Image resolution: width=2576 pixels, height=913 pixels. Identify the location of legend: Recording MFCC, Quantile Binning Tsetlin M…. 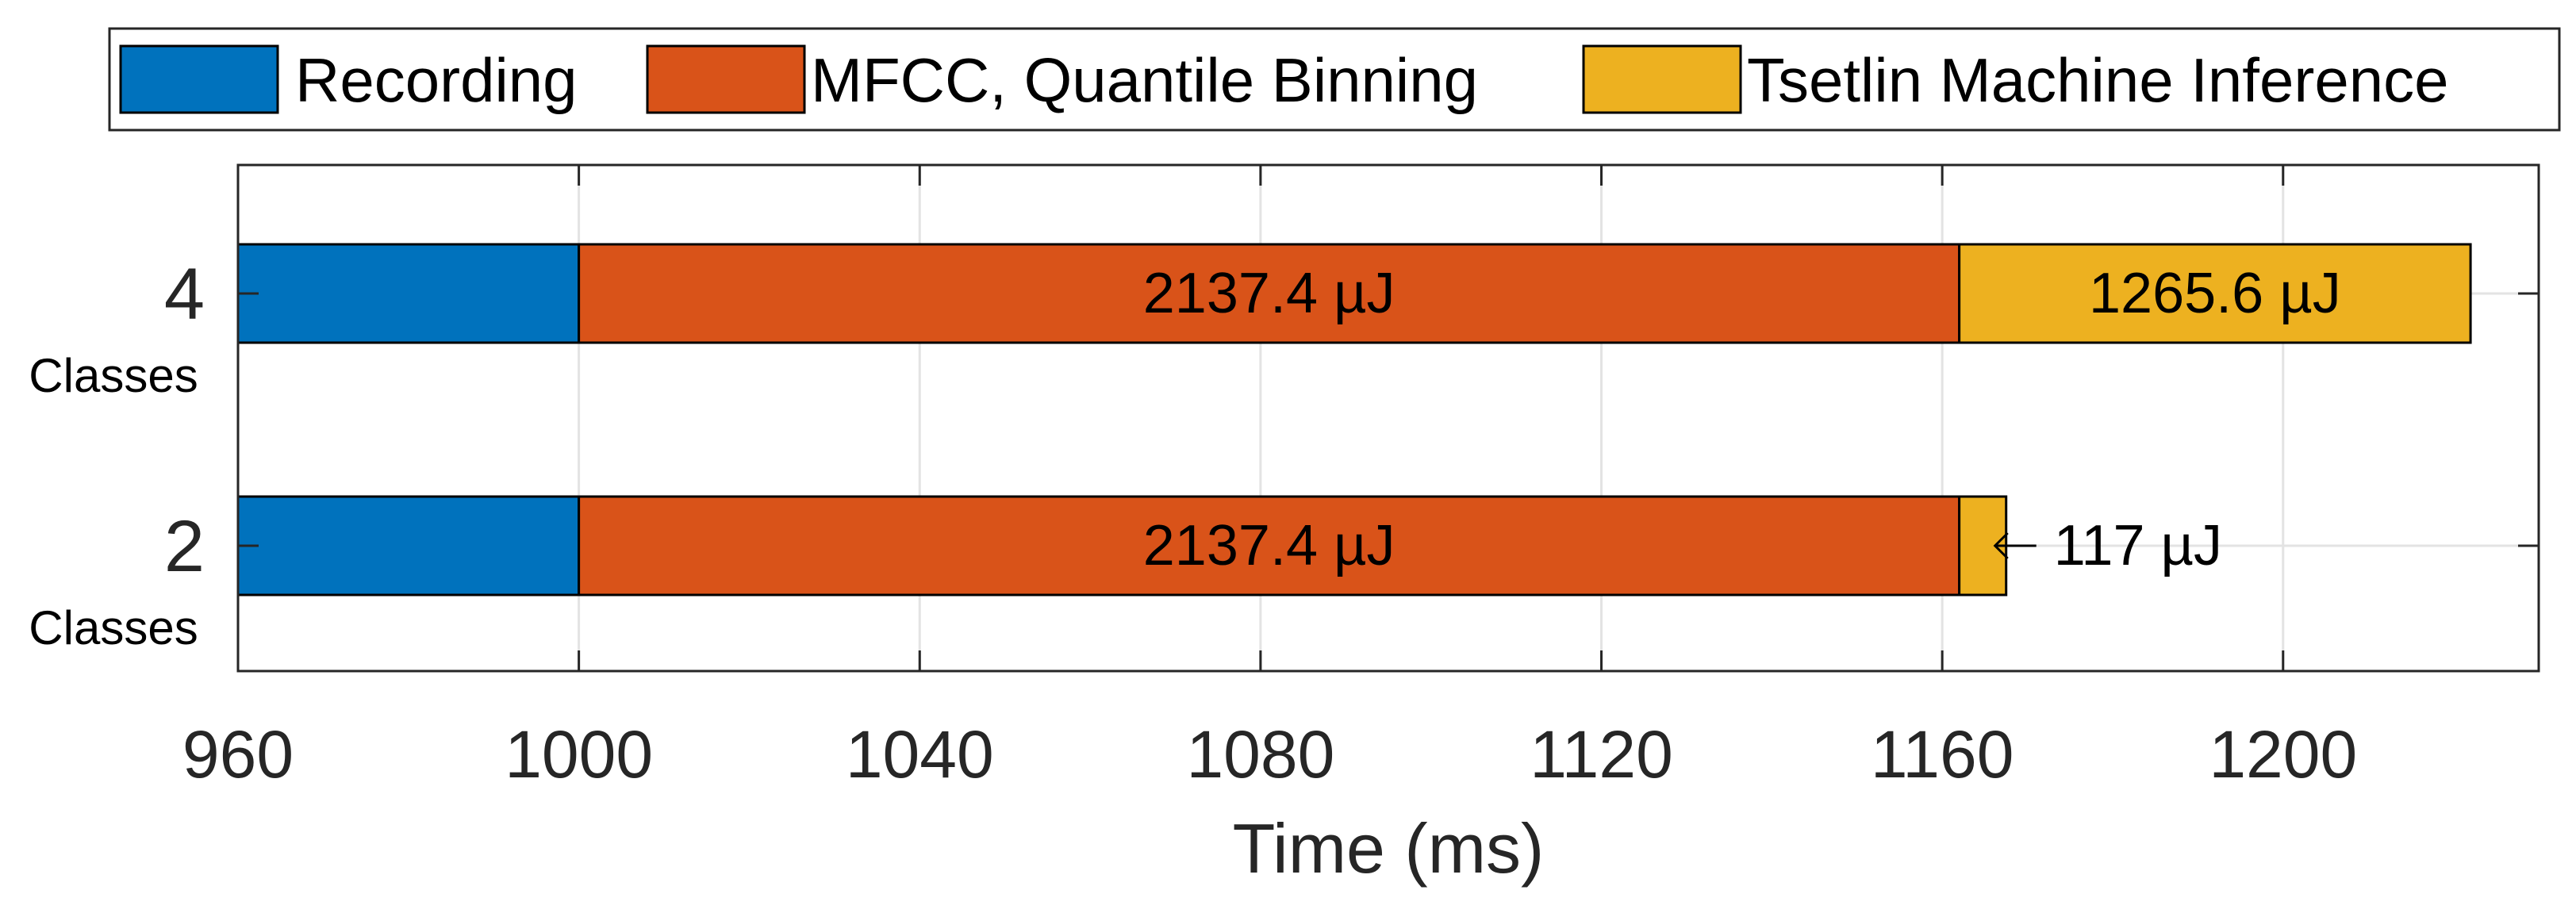
(1334, 79).